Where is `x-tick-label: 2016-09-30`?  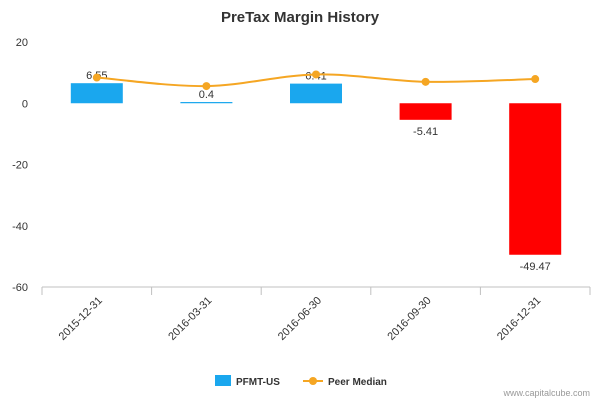
x-tick-label: 2016-09-30 is located at coordinates (409, 319).